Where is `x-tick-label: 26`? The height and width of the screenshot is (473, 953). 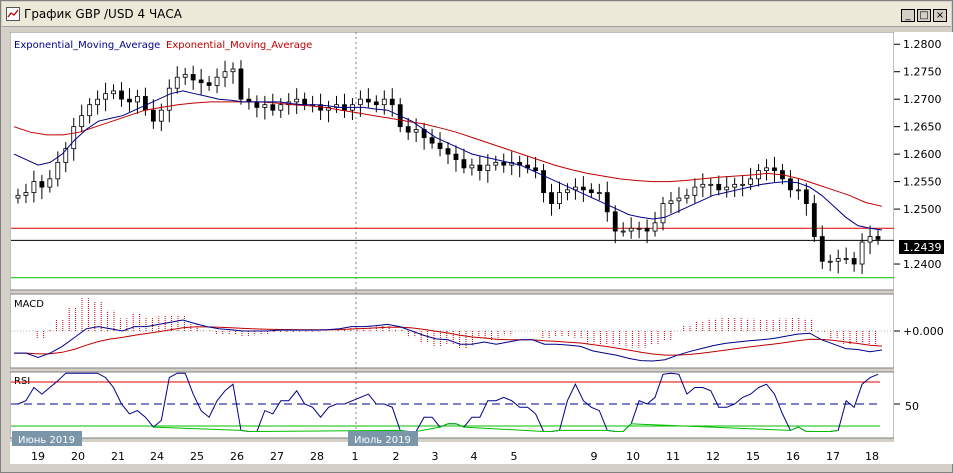 x-tick-label: 26 is located at coordinates (237, 456).